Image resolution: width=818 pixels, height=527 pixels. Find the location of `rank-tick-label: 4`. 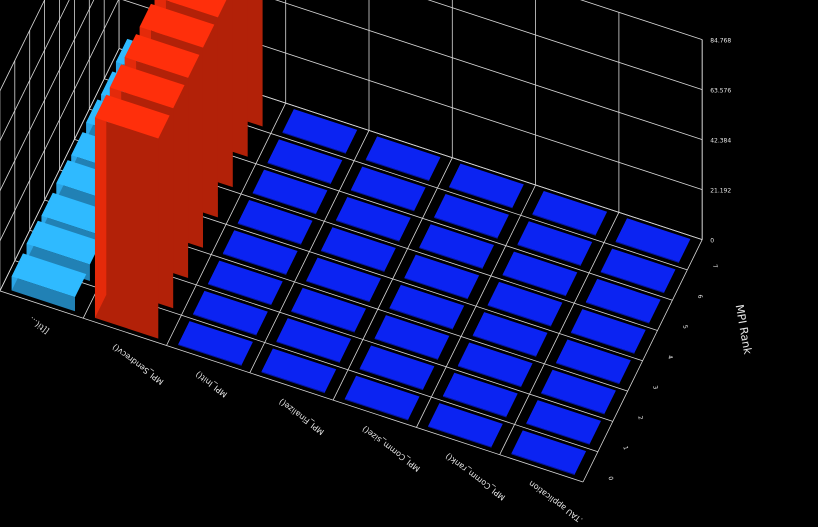

rank-tick-label: 4 is located at coordinates (670, 357).